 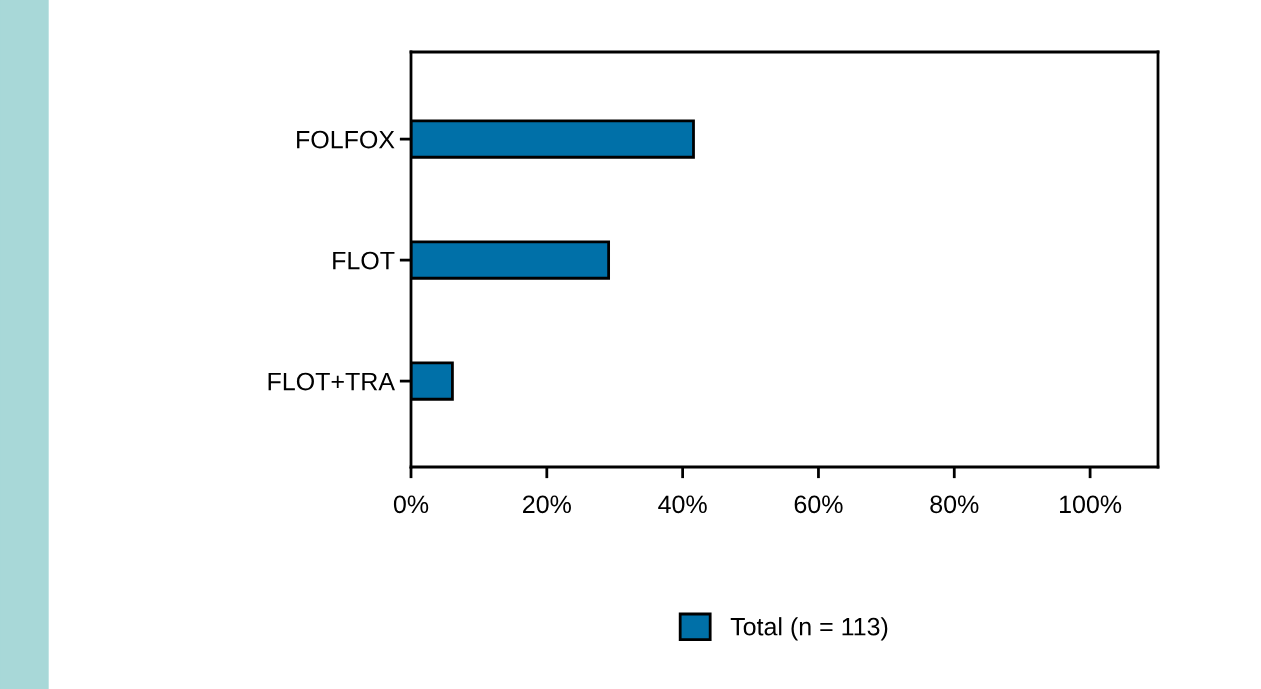 I want to click on y-tick-label: FOLFOX, so click(x=346, y=139).